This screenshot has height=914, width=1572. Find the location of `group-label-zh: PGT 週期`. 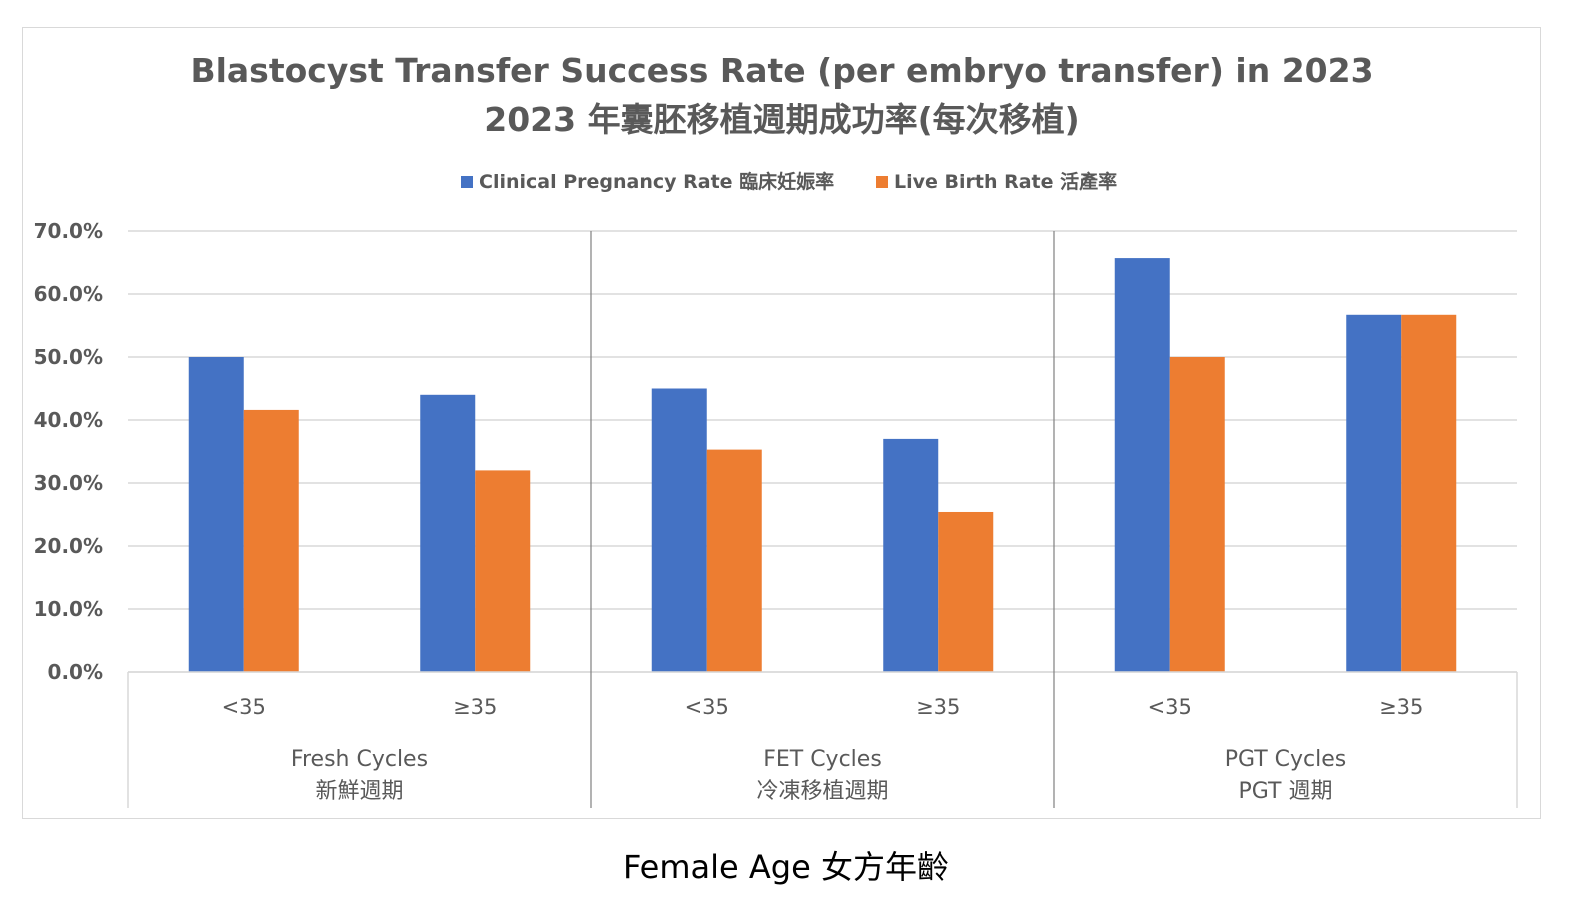

group-label-zh: PGT 週期 is located at coordinates (1286, 791).